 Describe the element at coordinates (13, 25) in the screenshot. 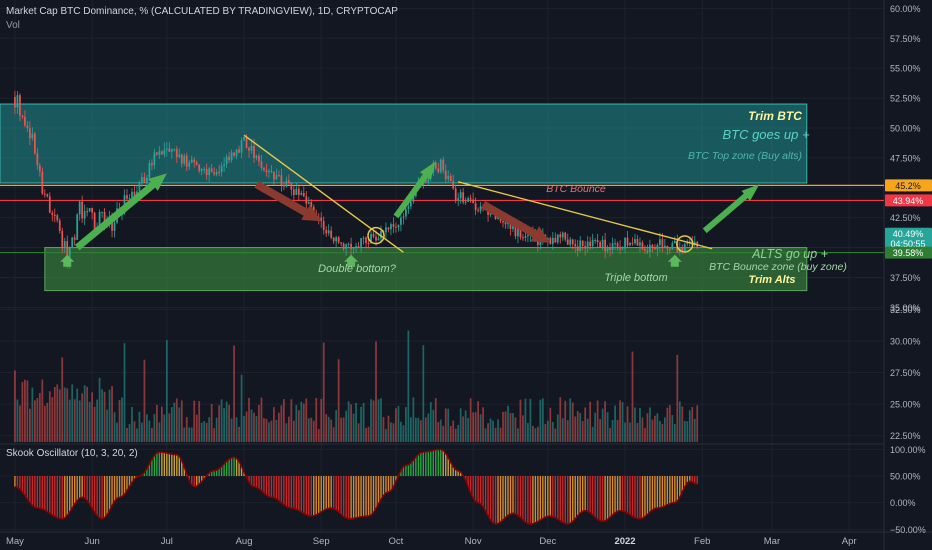

I see `volume-label: Vol` at that location.